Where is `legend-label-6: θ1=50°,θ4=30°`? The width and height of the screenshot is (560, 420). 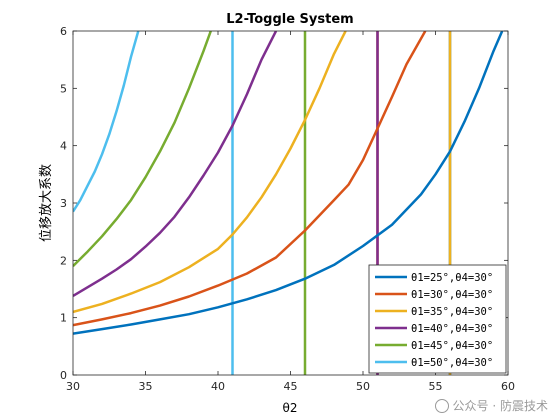 legend-label-6: θ1=50°,θ4=30° is located at coordinates (452, 363).